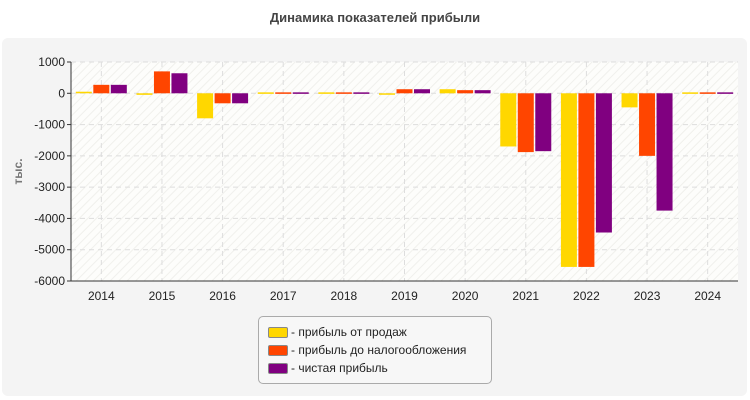  What do you see at coordinates (707, 296) in the screenshot?
I see `x-tick-label: 2024` at bounding box center [707, 296].